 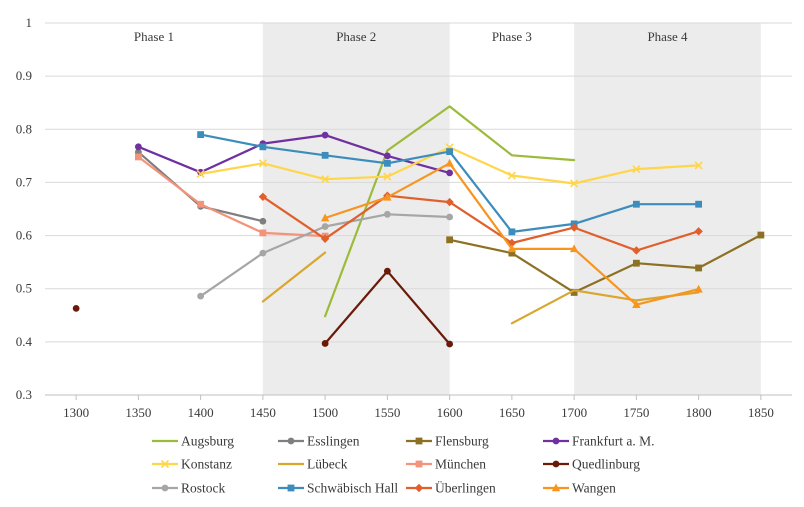 What do you see at coordinates (263, 221) in the screenshot?
I see `data-point-esslingen` at bounding box center [263, 221].